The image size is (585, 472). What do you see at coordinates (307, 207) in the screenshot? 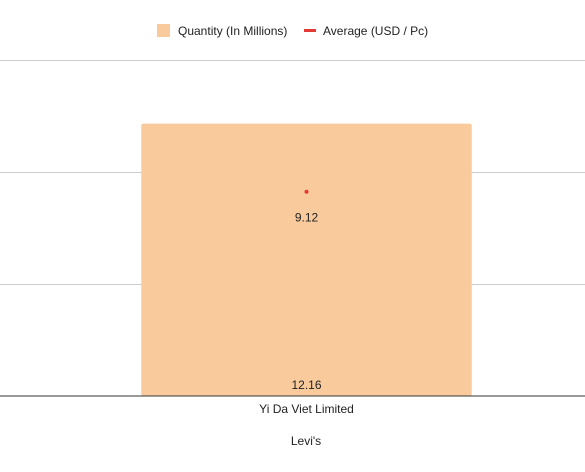
I see `points: 9.12` at bounding box center [307, 207].